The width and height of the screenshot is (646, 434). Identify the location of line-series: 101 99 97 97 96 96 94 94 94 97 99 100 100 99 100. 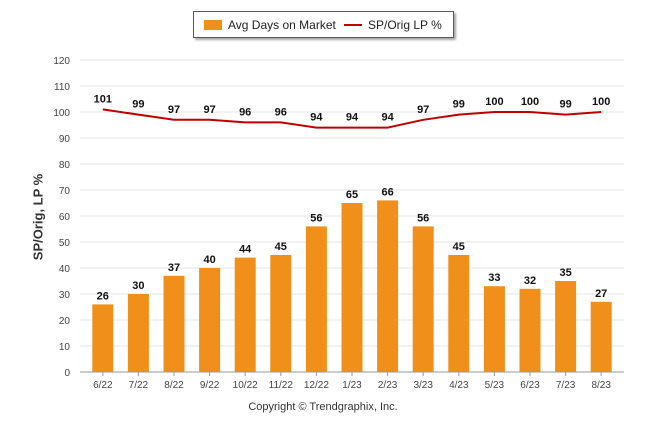
(352, 111).